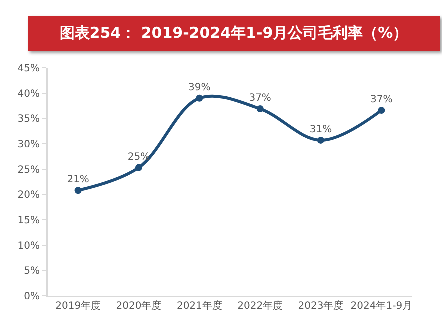 This screenshot has width=442, height=332. I want to click on y-tick-label: 40%, so click(29, 94).